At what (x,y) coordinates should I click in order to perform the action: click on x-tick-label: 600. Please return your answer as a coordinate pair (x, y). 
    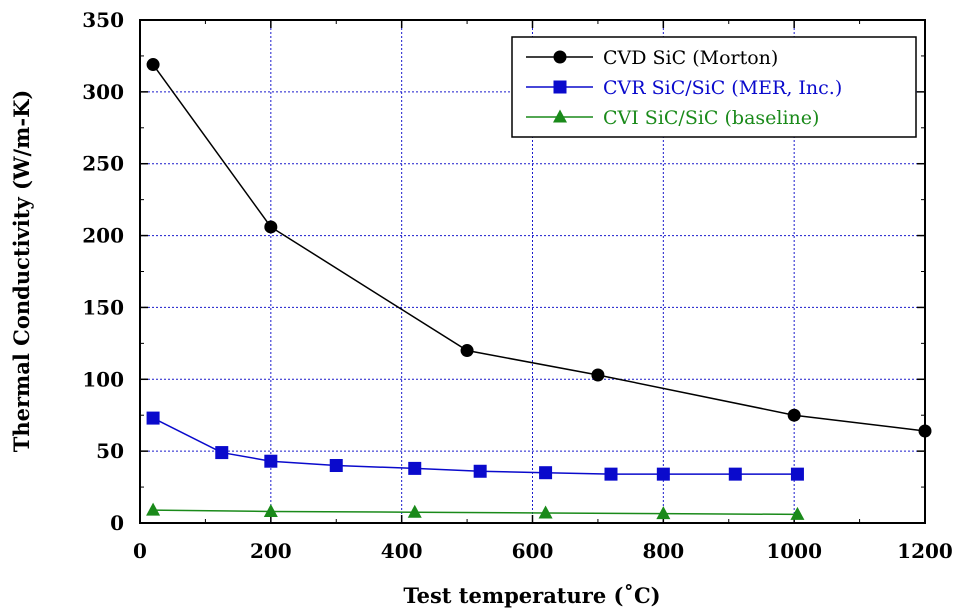
    Looking at the image, I should click on (533, 551).